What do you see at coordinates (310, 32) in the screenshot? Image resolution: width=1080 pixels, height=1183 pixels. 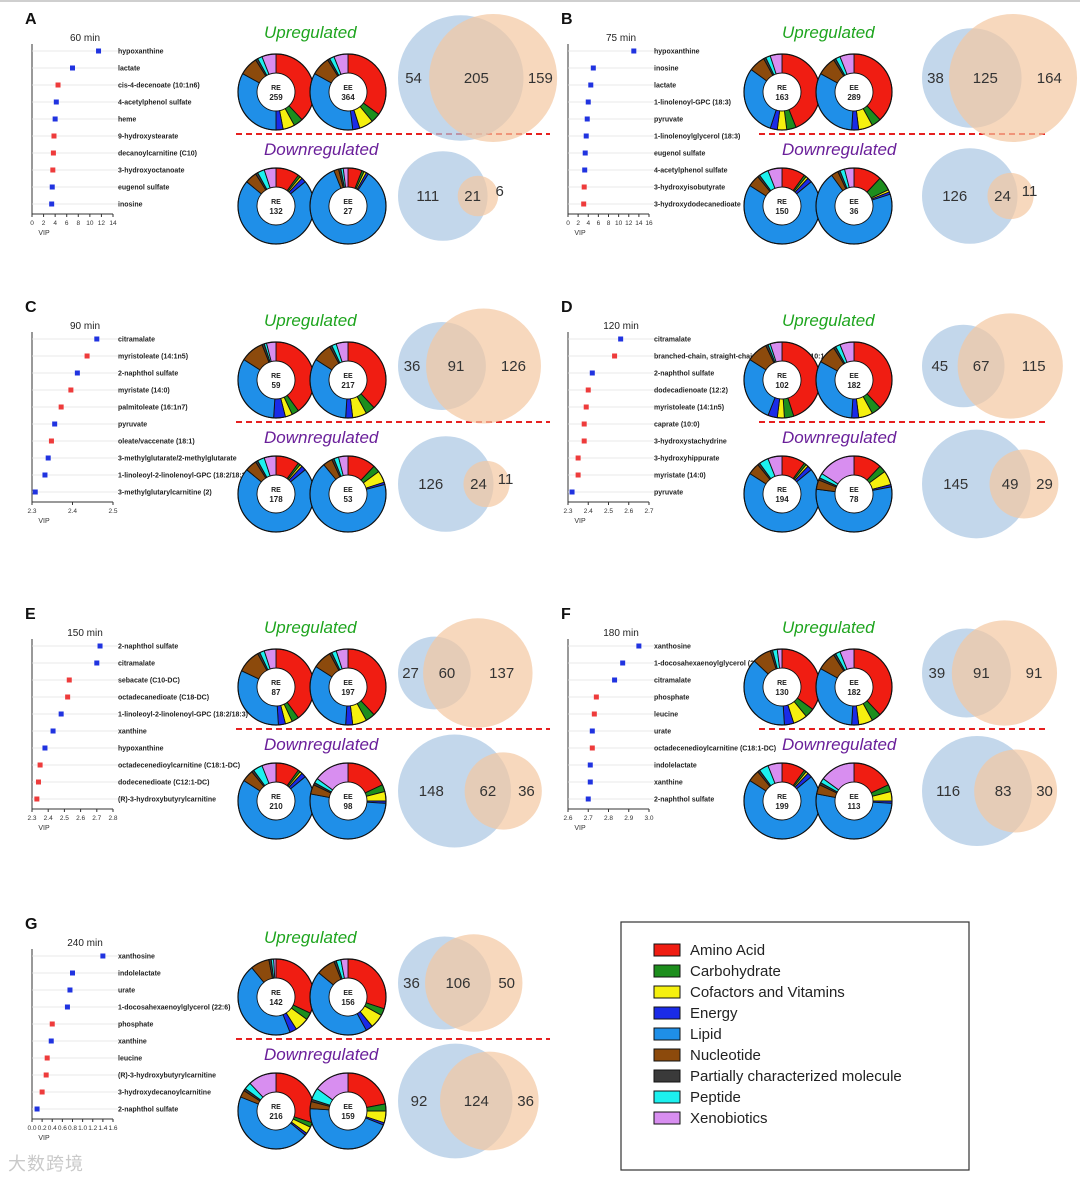 I see `panel-a-upregulated-label: Upregulated` at bounding box center [310, 32].